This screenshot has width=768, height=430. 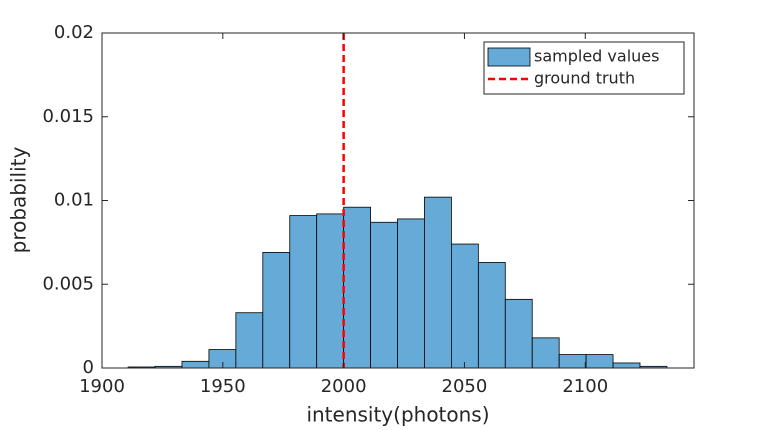 I want to click on y-tick-label: 0.015, so click(x=68, y=116).